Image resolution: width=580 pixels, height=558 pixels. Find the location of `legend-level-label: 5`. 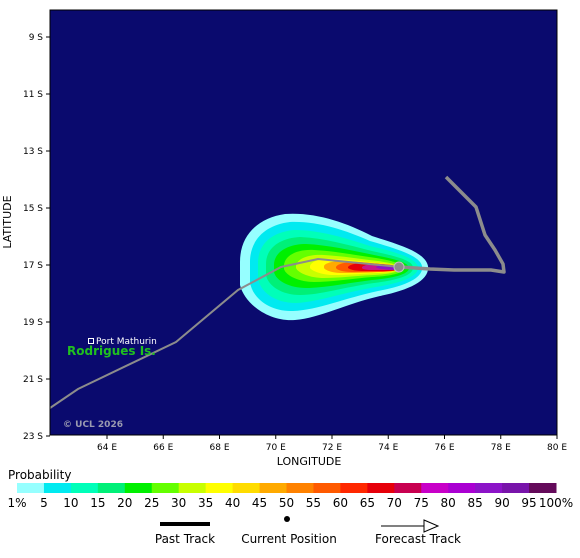

legend-level-label: 5 is located at coordinates (44, 503).